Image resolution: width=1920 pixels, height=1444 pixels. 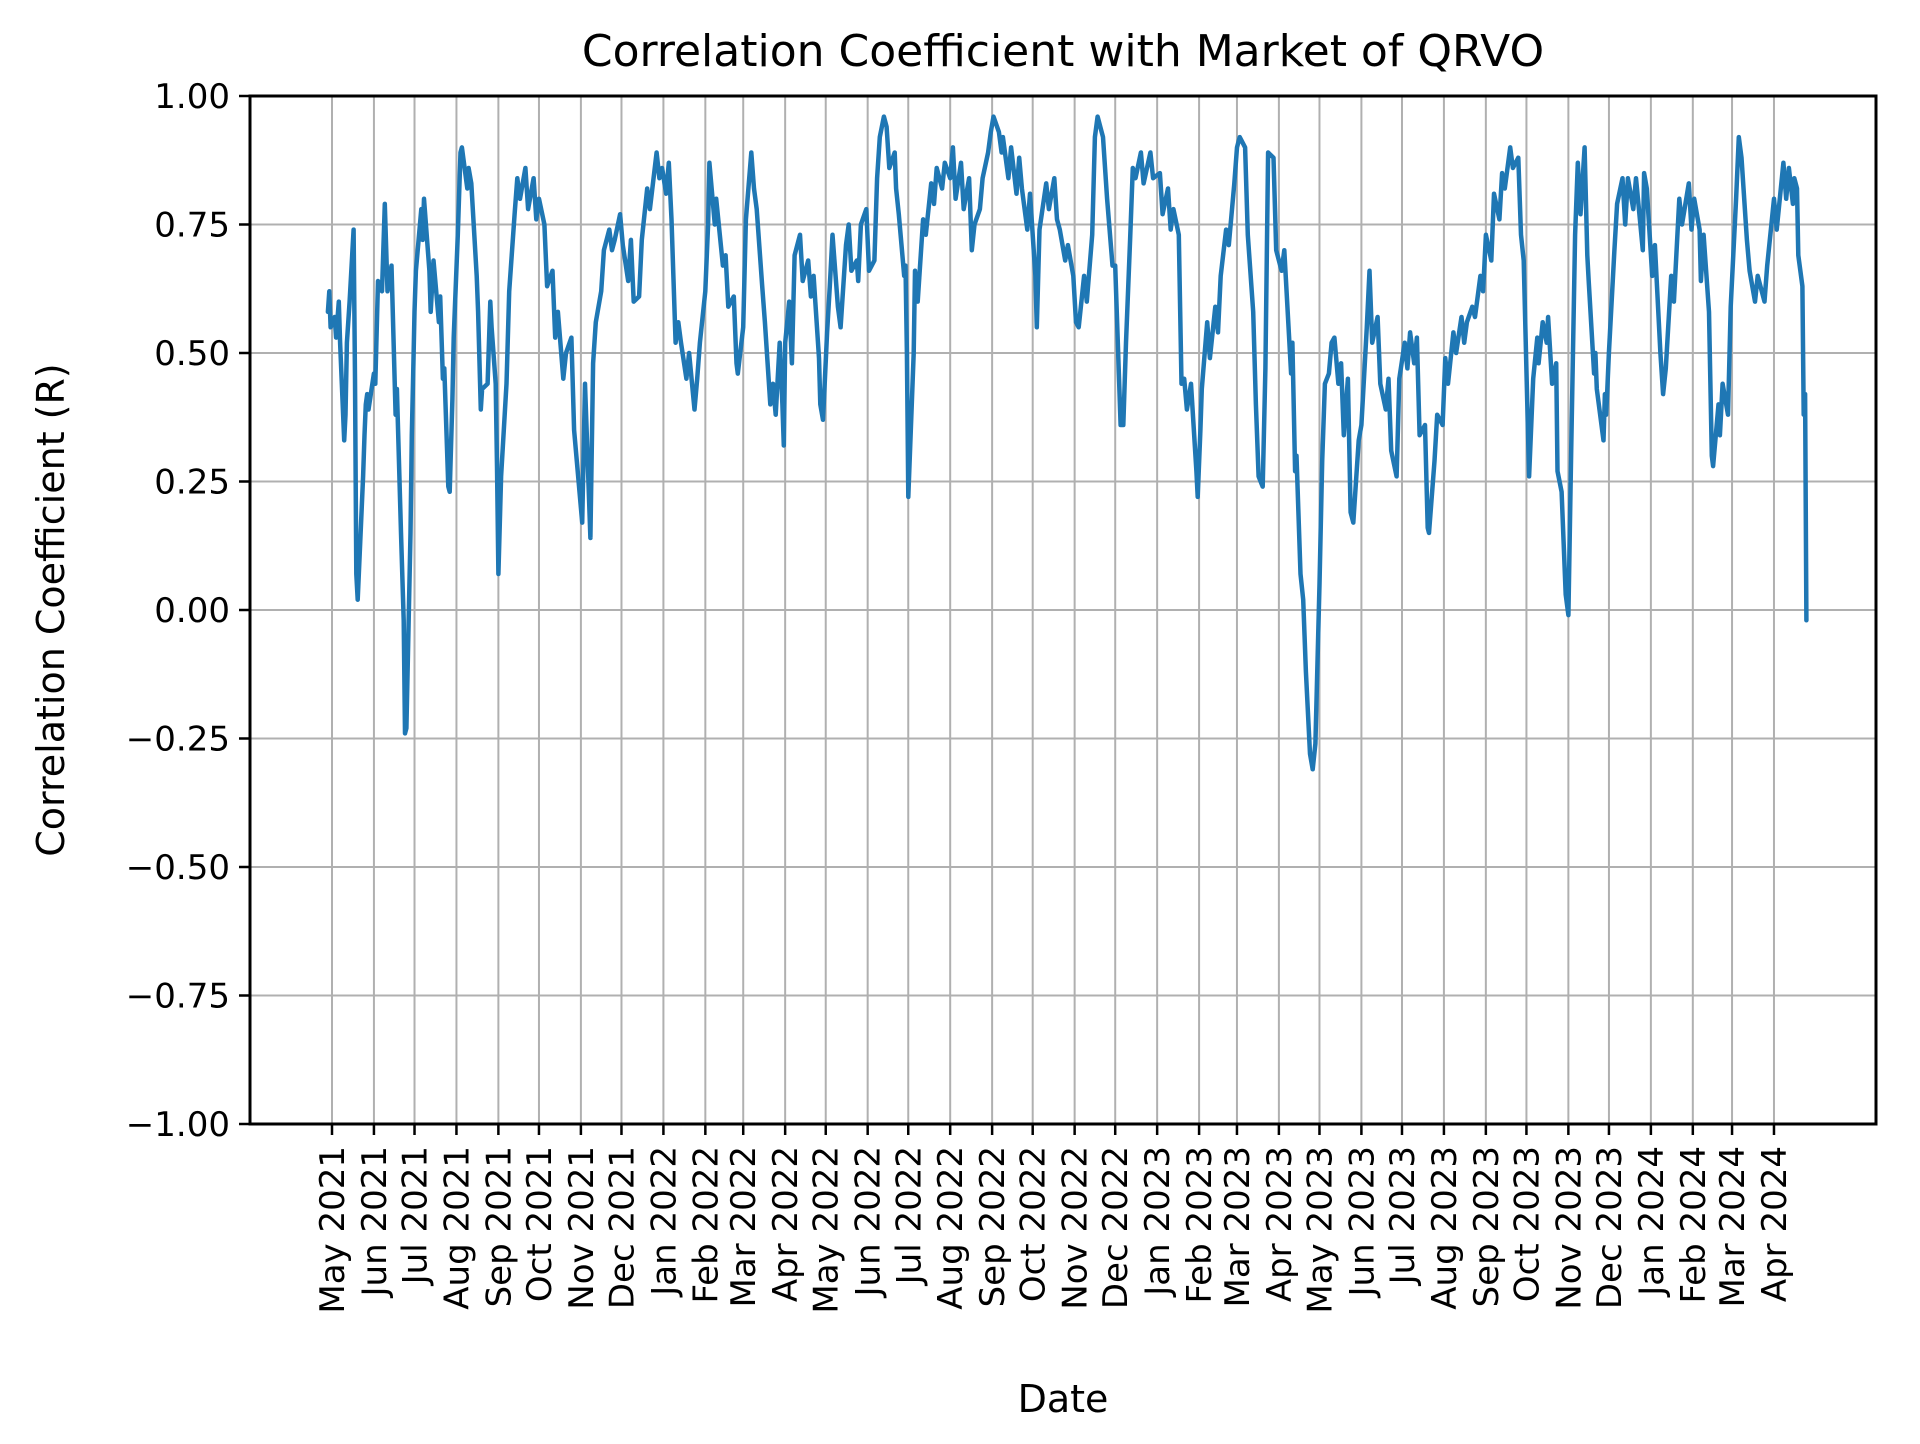 I want to click on x-tick-label: Oct 2022, so click(x=1034, y=1224).